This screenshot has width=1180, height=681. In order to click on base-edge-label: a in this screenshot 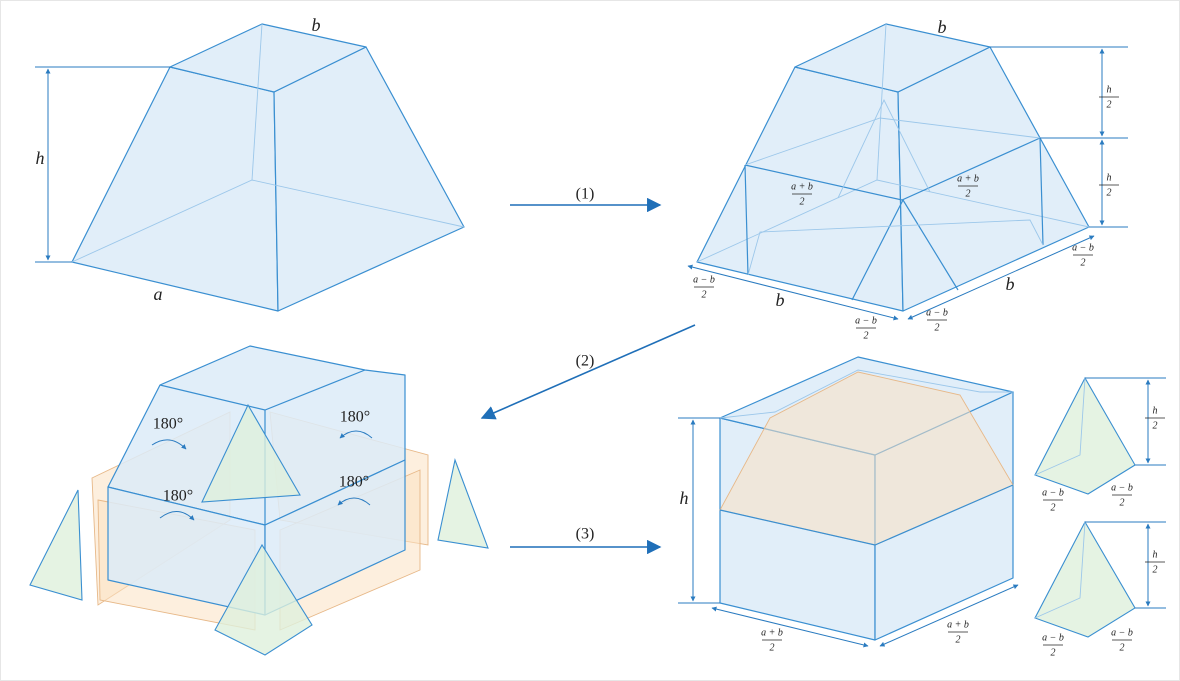, I will do `click(158, 294)`.